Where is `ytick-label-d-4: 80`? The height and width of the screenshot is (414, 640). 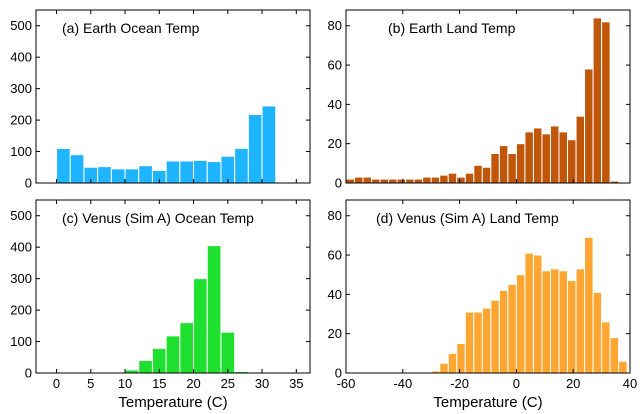 ytick-label-d-4: 80 is located at coordinates (335, 215).